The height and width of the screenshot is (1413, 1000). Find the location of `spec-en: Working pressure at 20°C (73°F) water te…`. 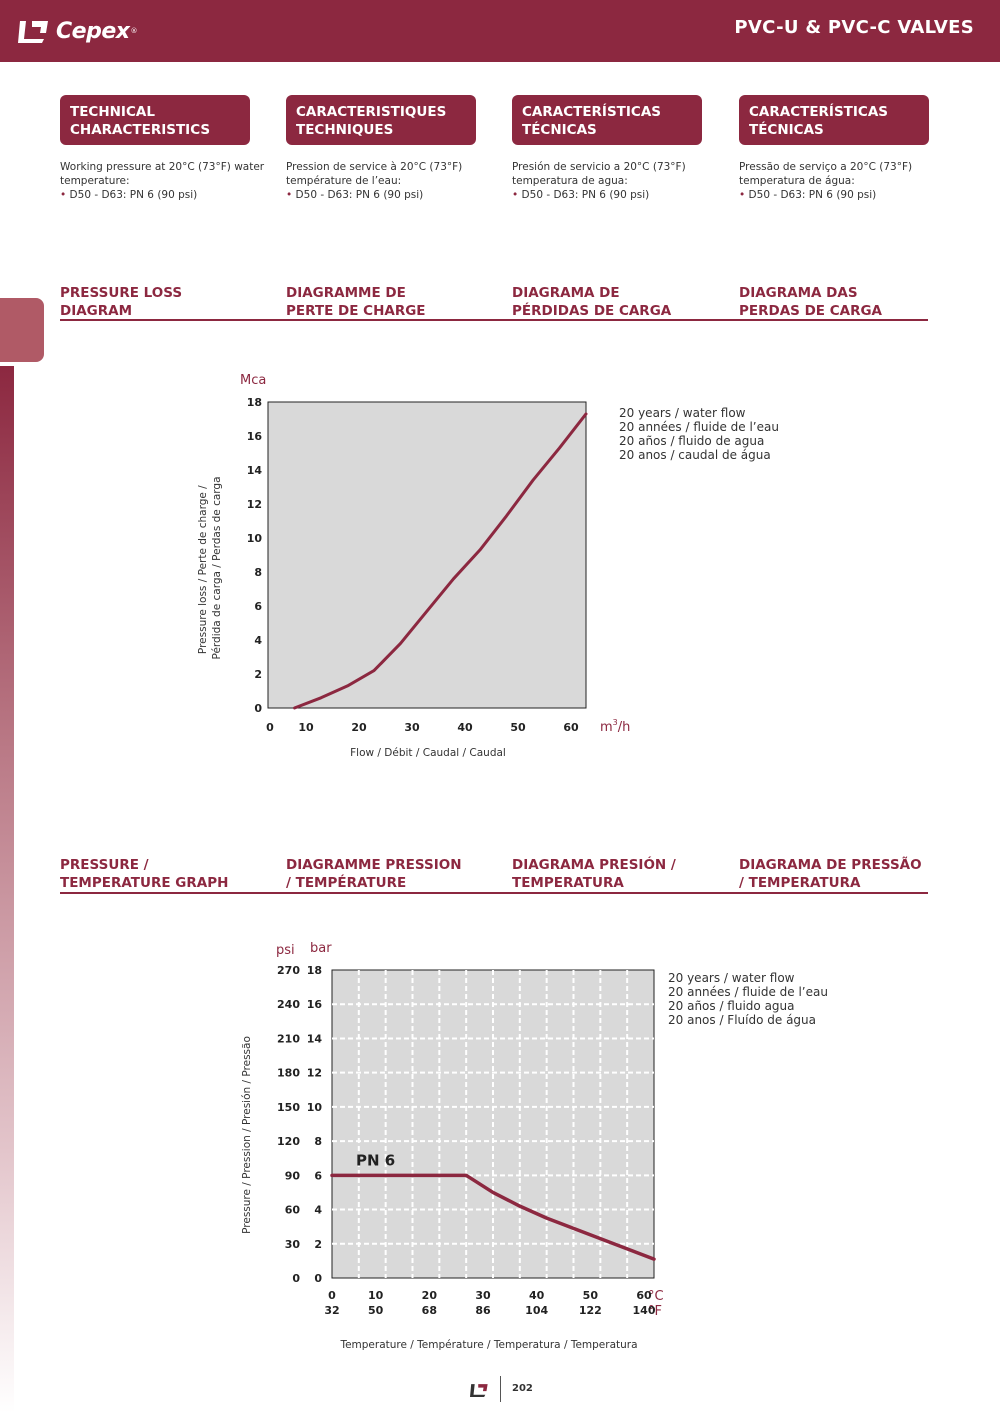

spec-en: Working pressure at 20°C (73°F) water te… is located at coordinates (165, 181).